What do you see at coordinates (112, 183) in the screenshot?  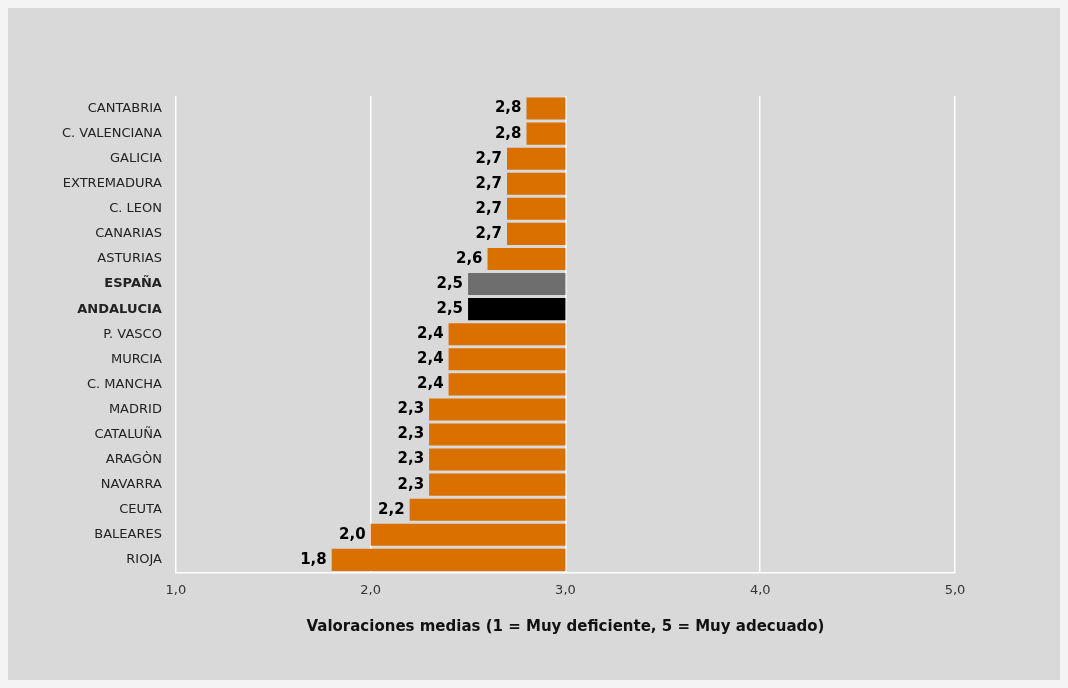 I see `y-tick-label: EXTREMADURA` at bounding box center [112, 183].